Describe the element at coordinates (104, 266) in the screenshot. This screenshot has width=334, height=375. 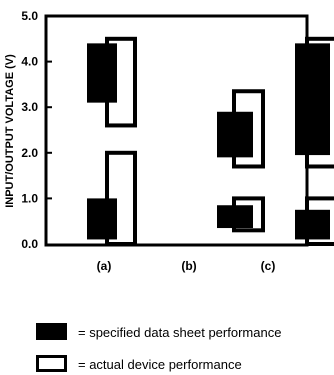
I see `category-label: (a)` at that location.